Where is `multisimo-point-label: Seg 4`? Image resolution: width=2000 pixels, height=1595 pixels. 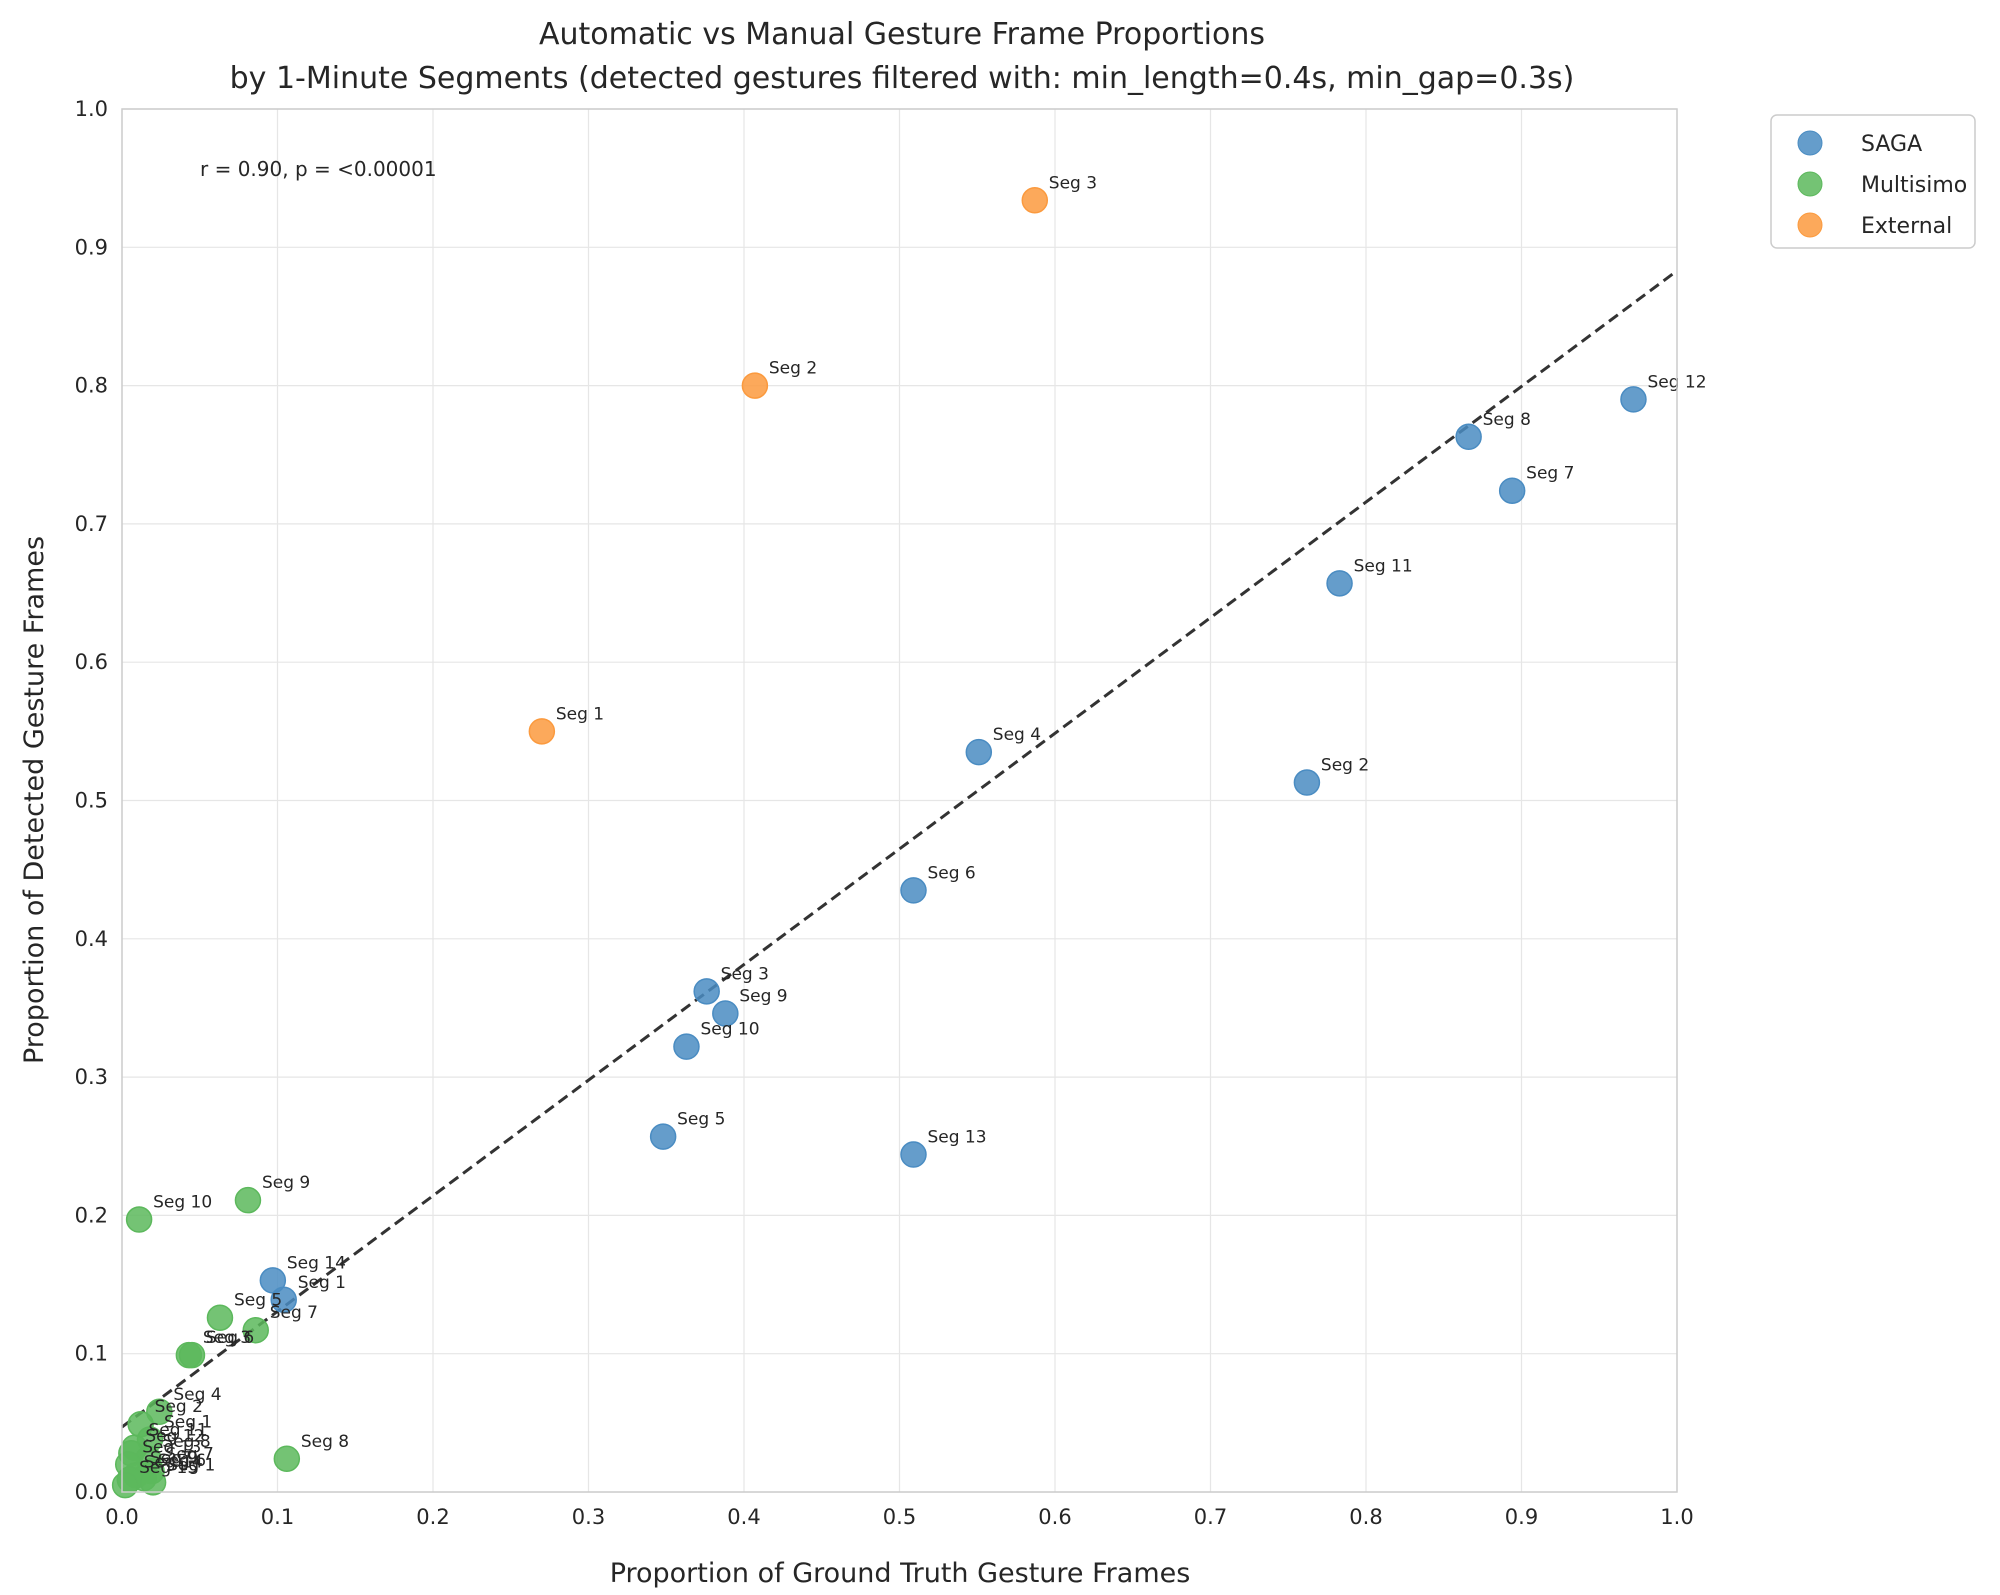 multisimo-point-label: Seg 4 is located at coordinates (197, 1395).